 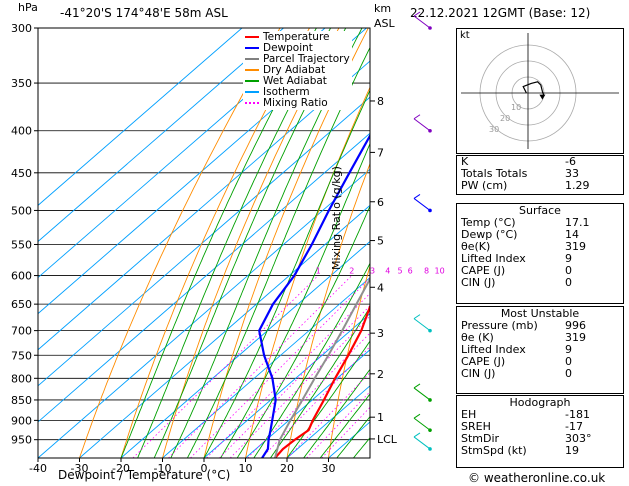 I want to click on mixing-ratio-axis-title: Mixing Ratio (g/kg), so click(x=336, y=218).